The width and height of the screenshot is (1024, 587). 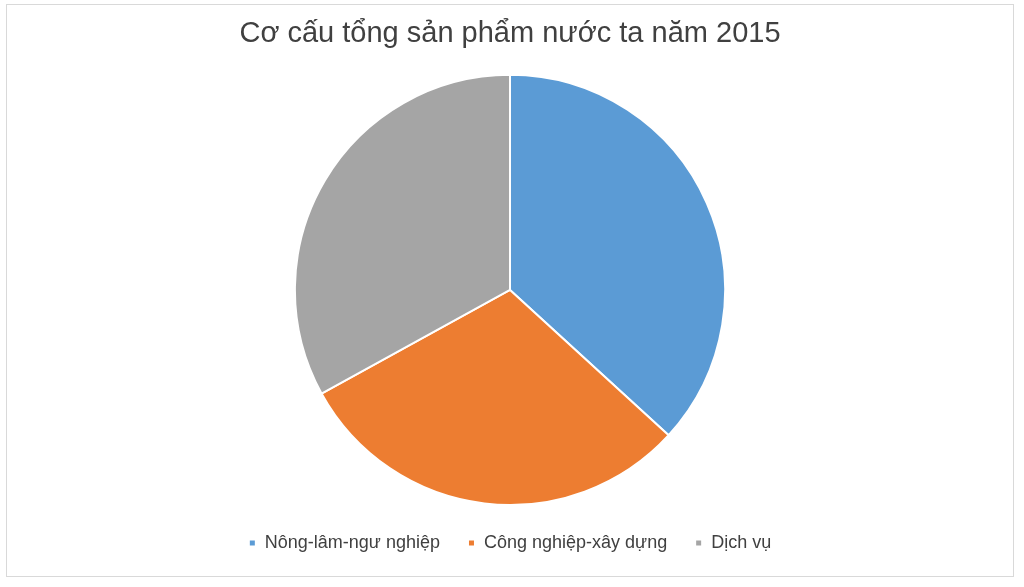 I want to click on legend-label: Dịch vụ, so click(x=741, y=541).